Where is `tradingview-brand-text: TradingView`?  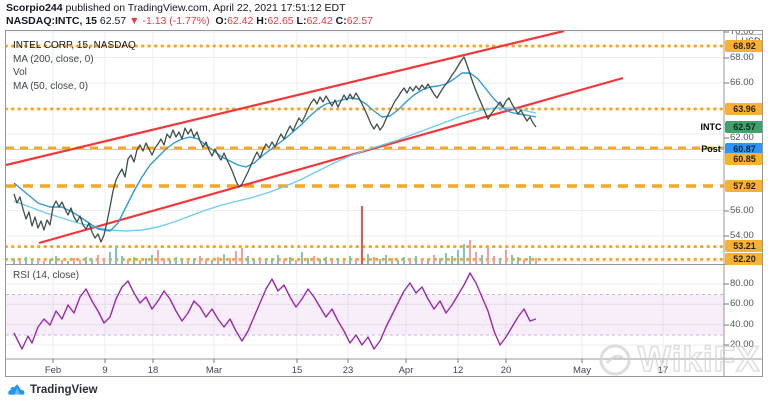
tradingview-brand-text: TradingView is located at coordinates (64, 390).